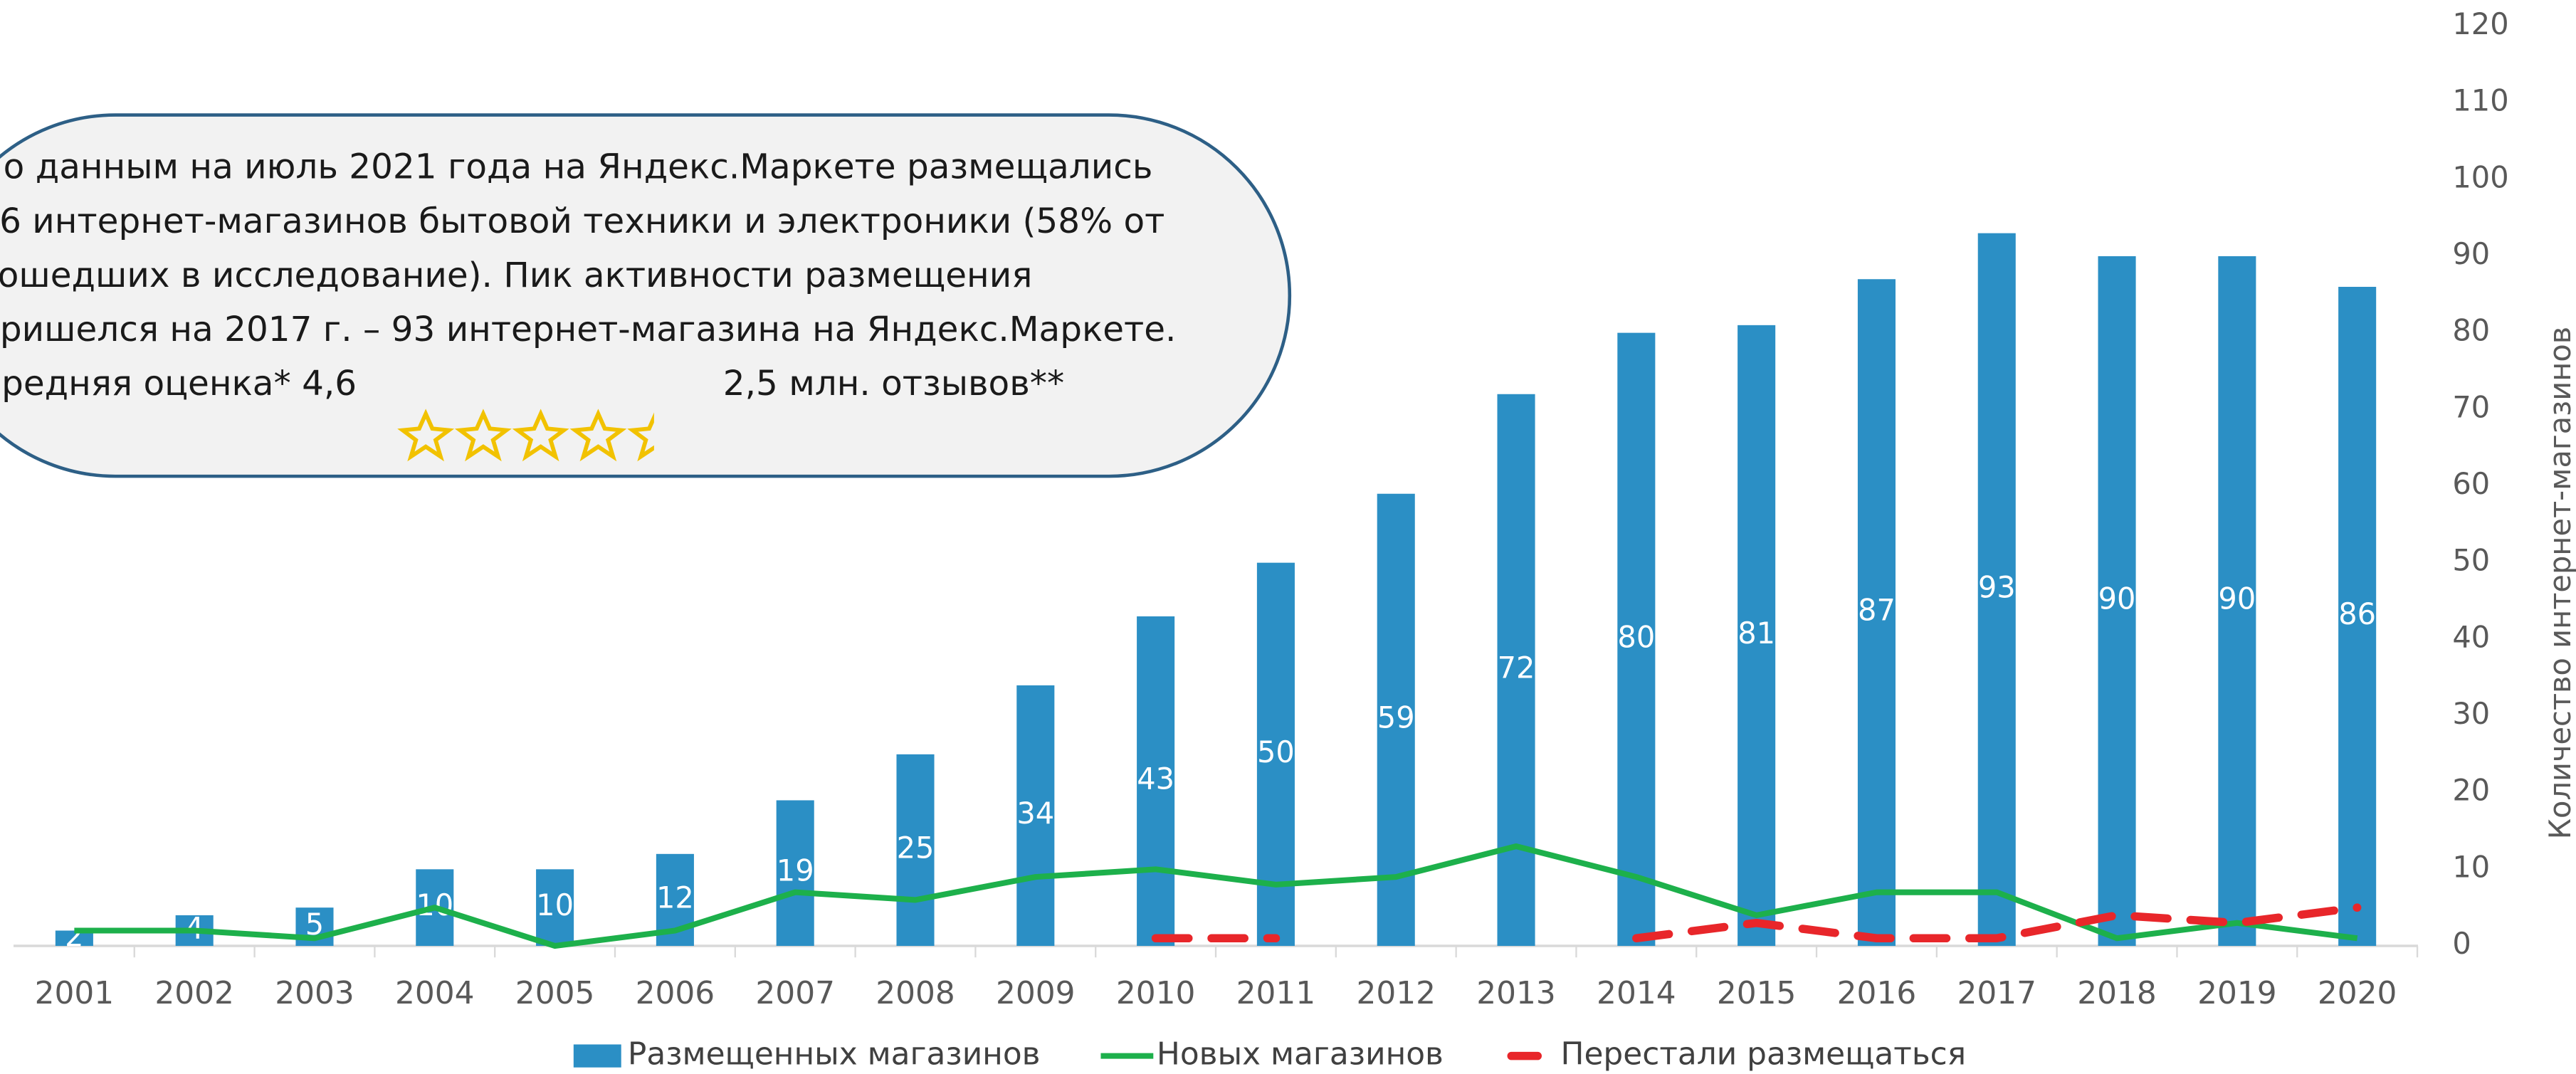  I want to click on value-label: 59, so click(1396, 717).